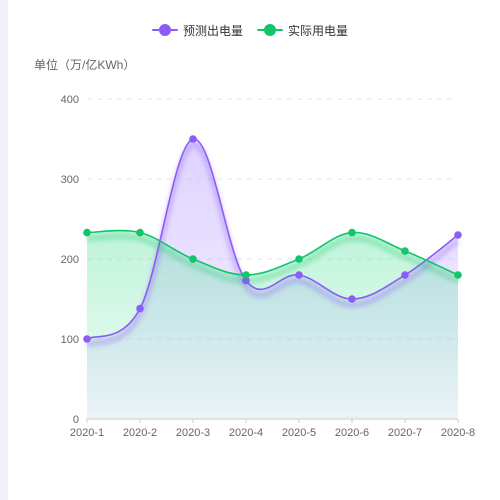 The height and width of the screenshot is (500, 500). Describe the element at coordinates (272, 252) in the screenshot. I see `series-line-actual` at that location.